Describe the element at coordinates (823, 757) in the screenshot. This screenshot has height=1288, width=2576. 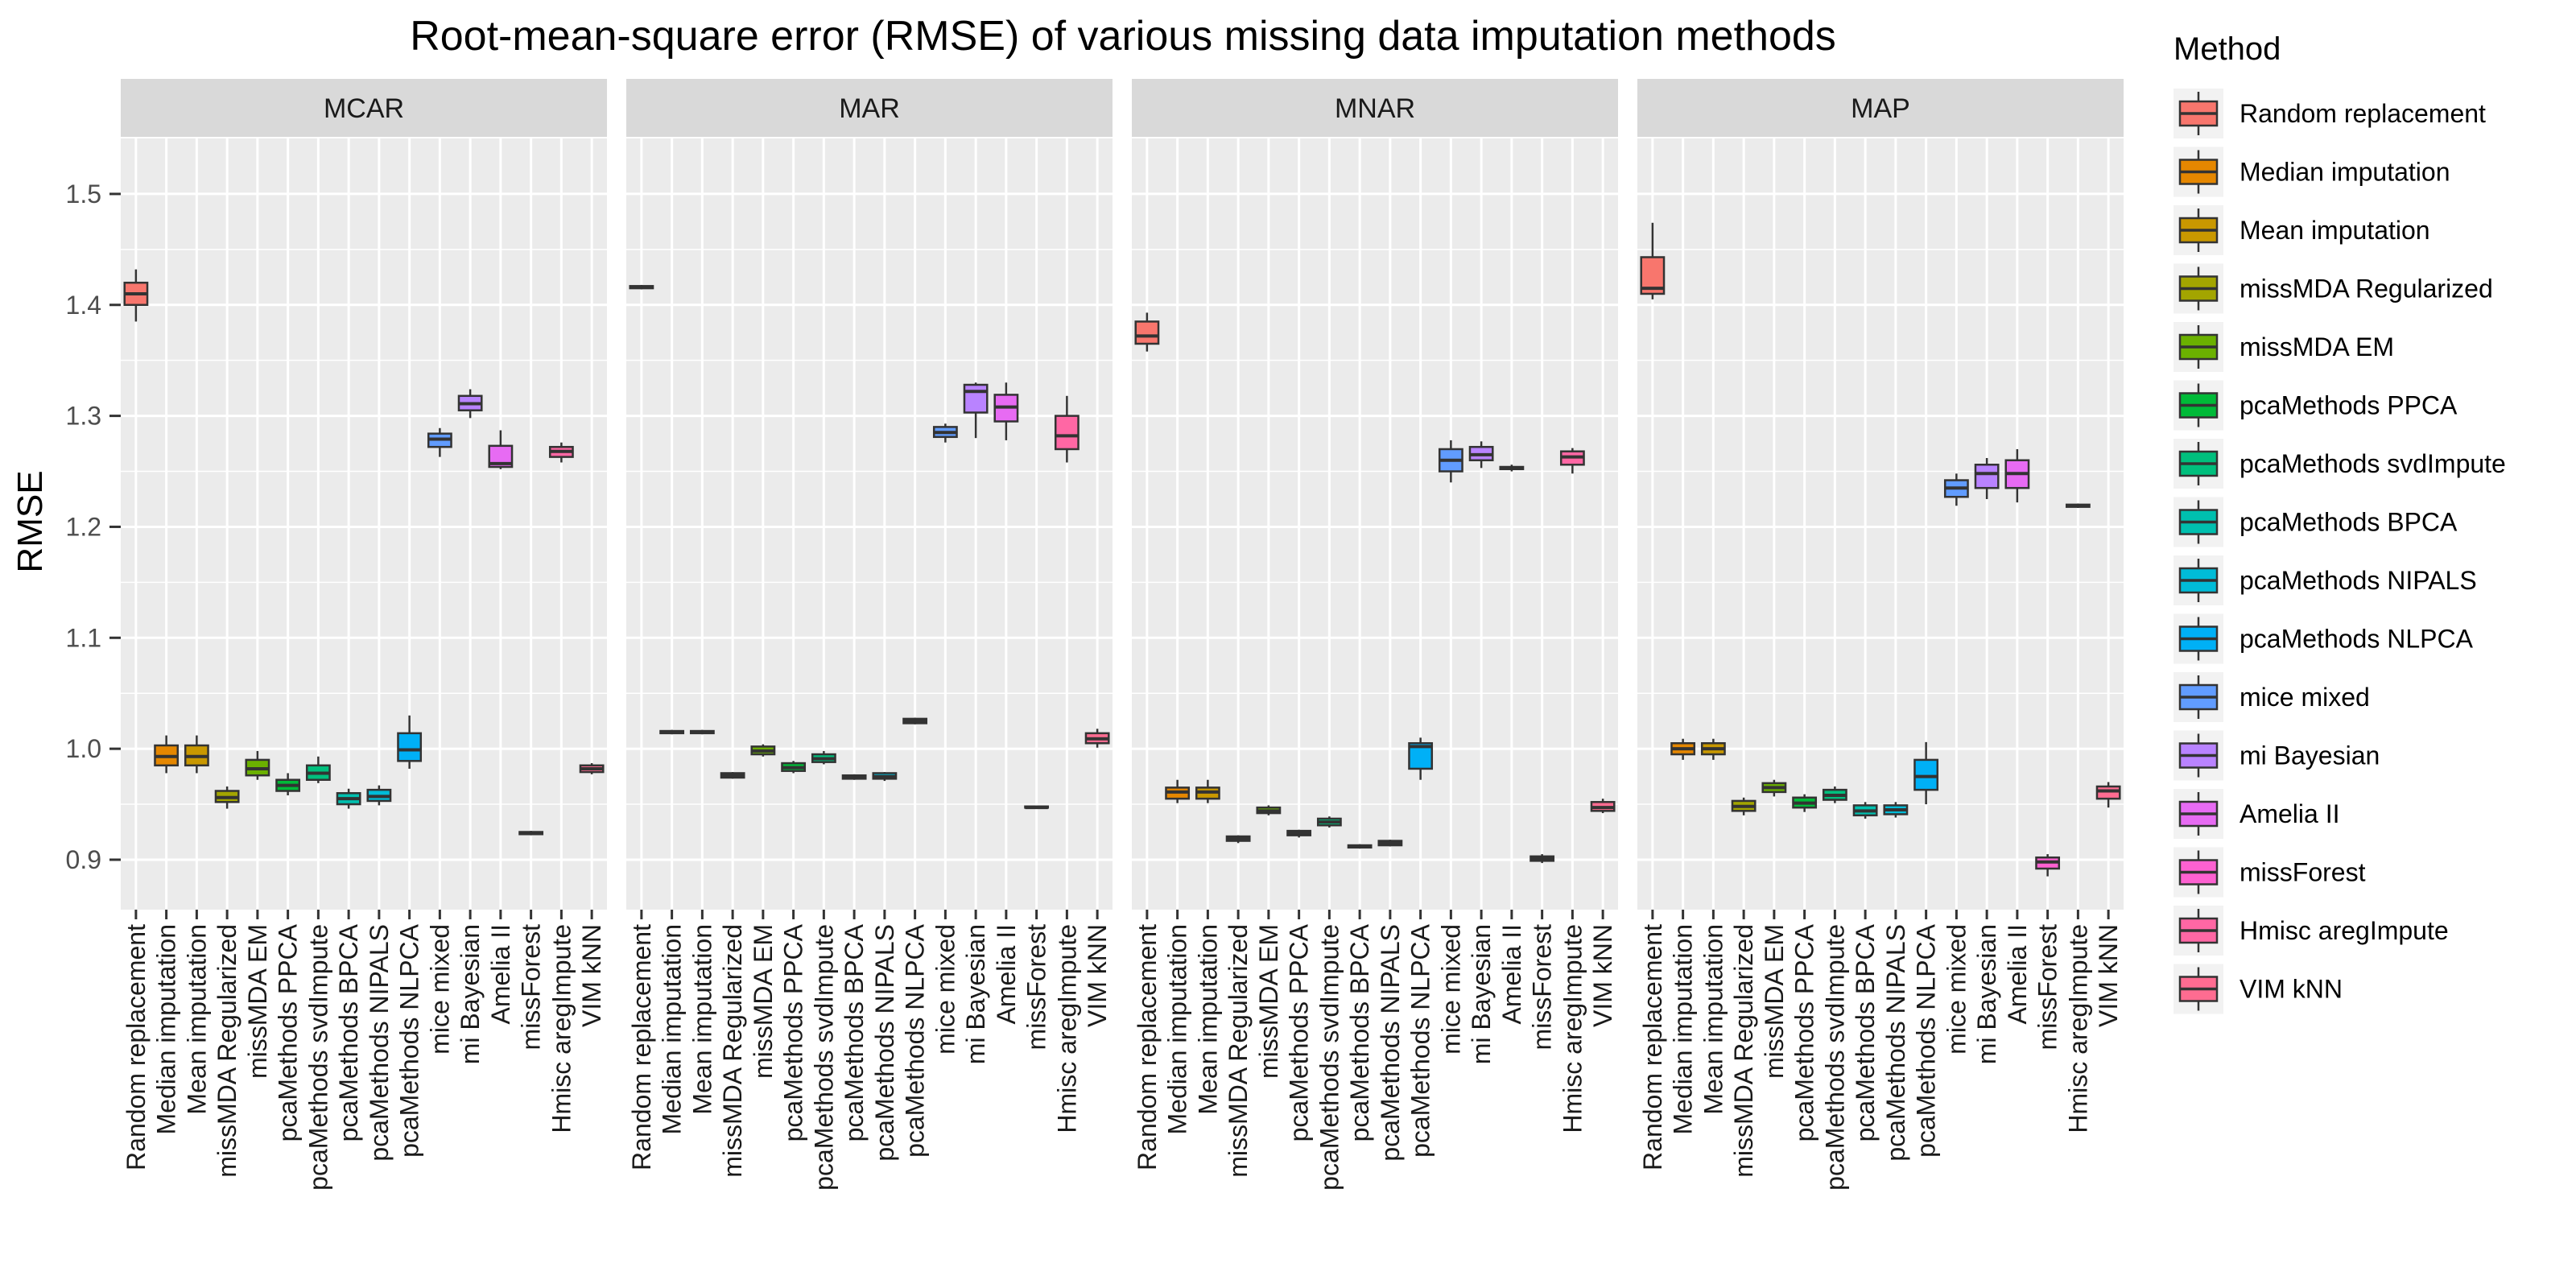
I see `box-pcamethods-svdimpute` at that location.